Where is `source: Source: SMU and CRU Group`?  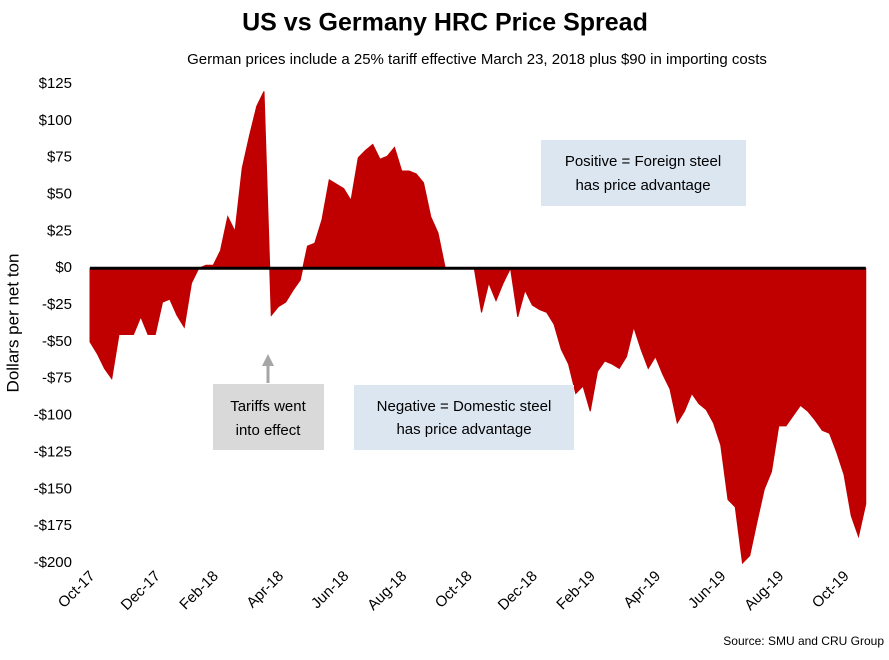 source: Source: SMU and CRU Group is located at coordinates (803, 641).